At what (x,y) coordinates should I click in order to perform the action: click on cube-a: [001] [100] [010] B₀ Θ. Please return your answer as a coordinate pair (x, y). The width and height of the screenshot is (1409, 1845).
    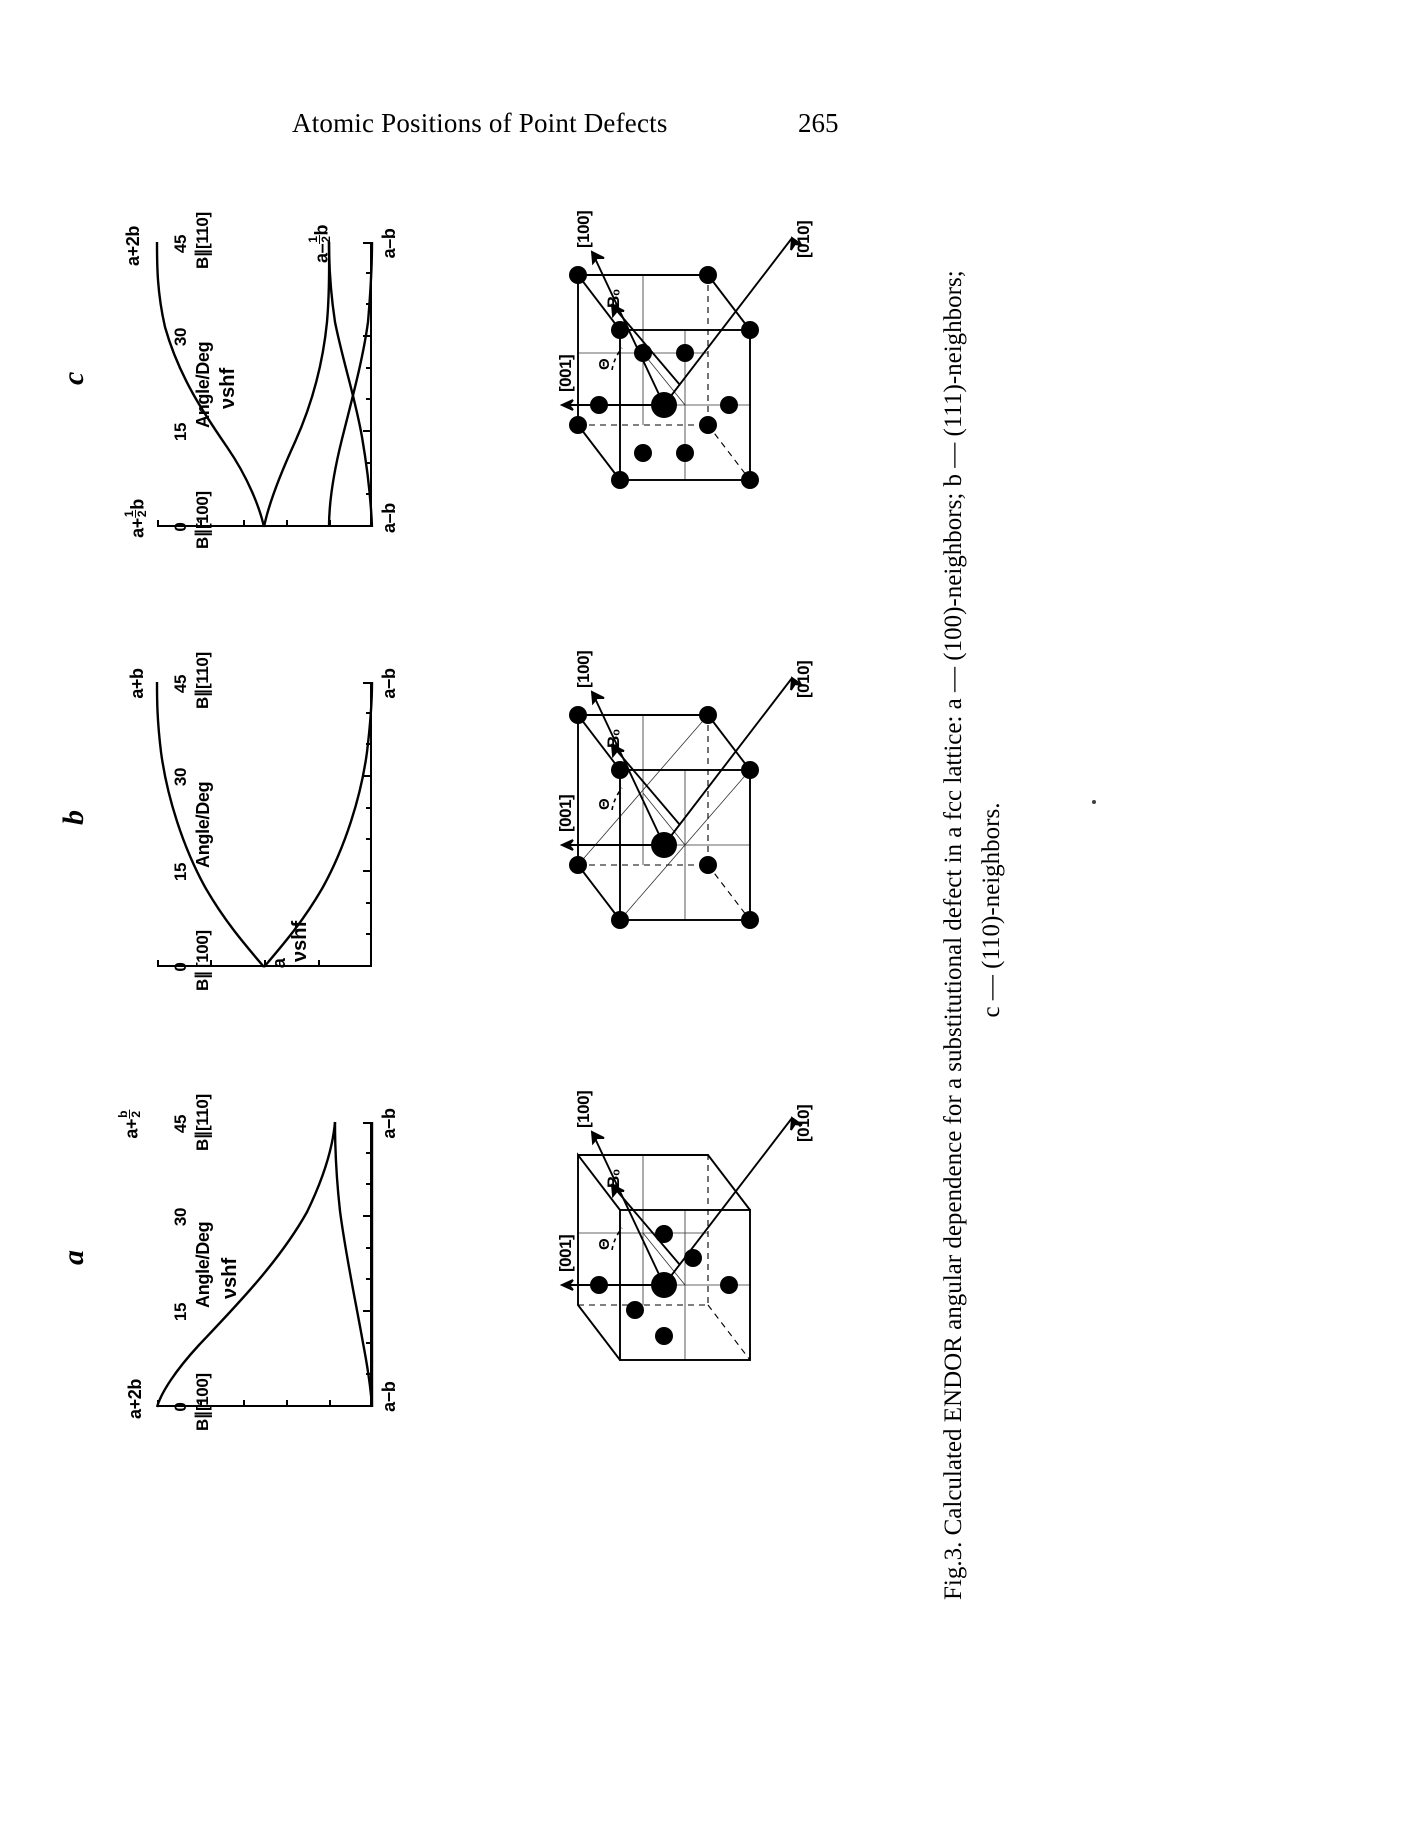
    Looking at the image, I should click on (688, 1245).